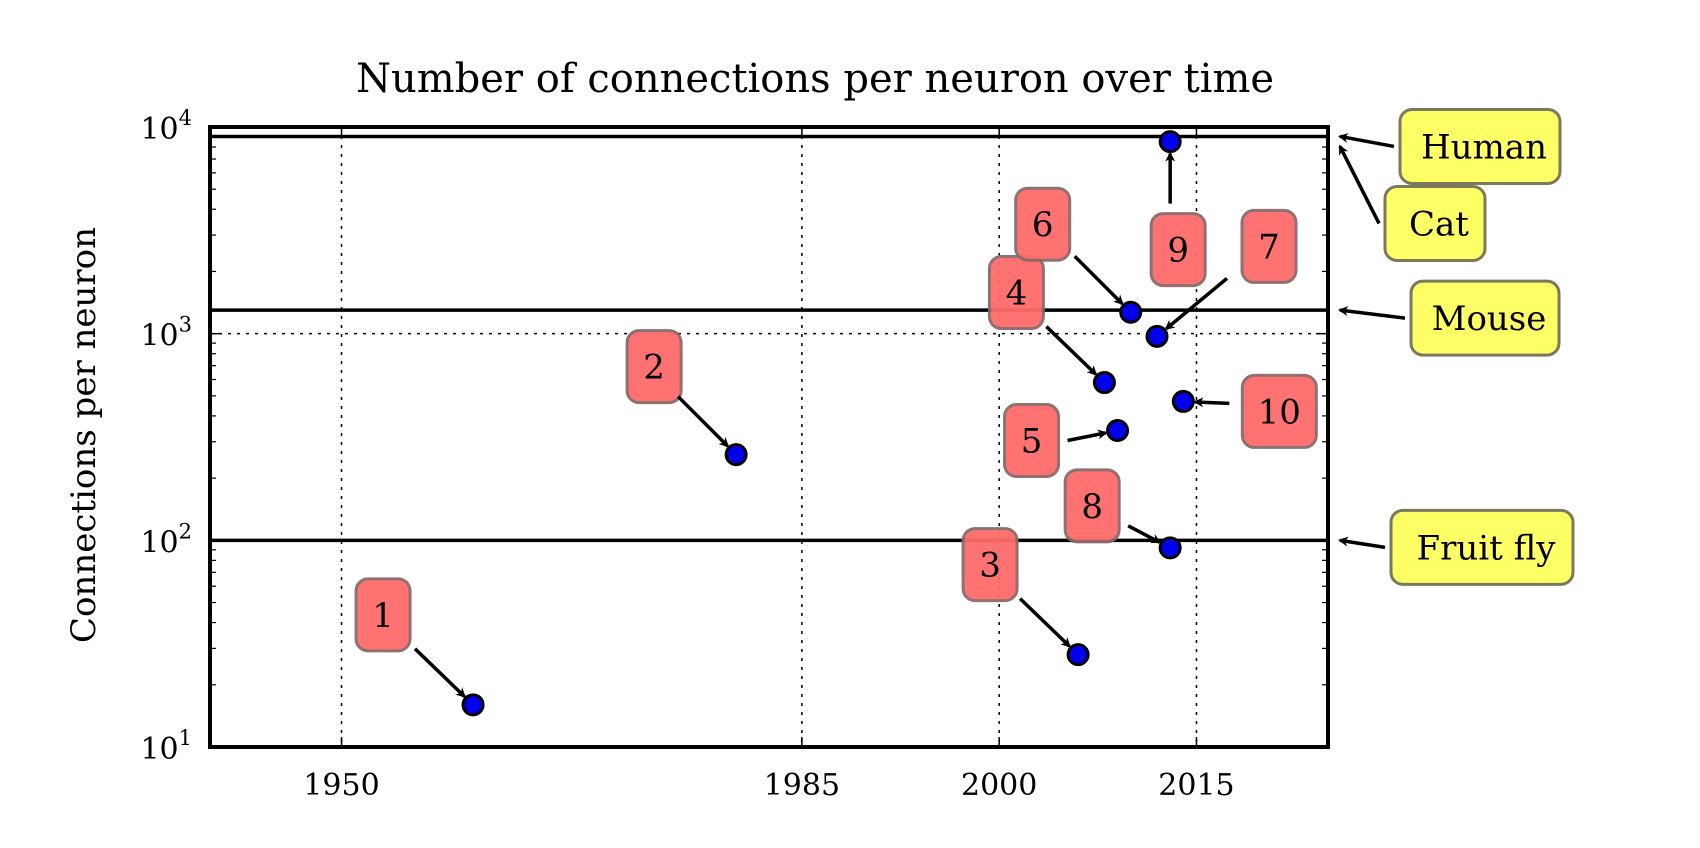 This screenshot has width=1700, height=848. Describe the element at coordinates (166, 126) in the screenshot. I see `y-tick-label: 10⁴` at that location.